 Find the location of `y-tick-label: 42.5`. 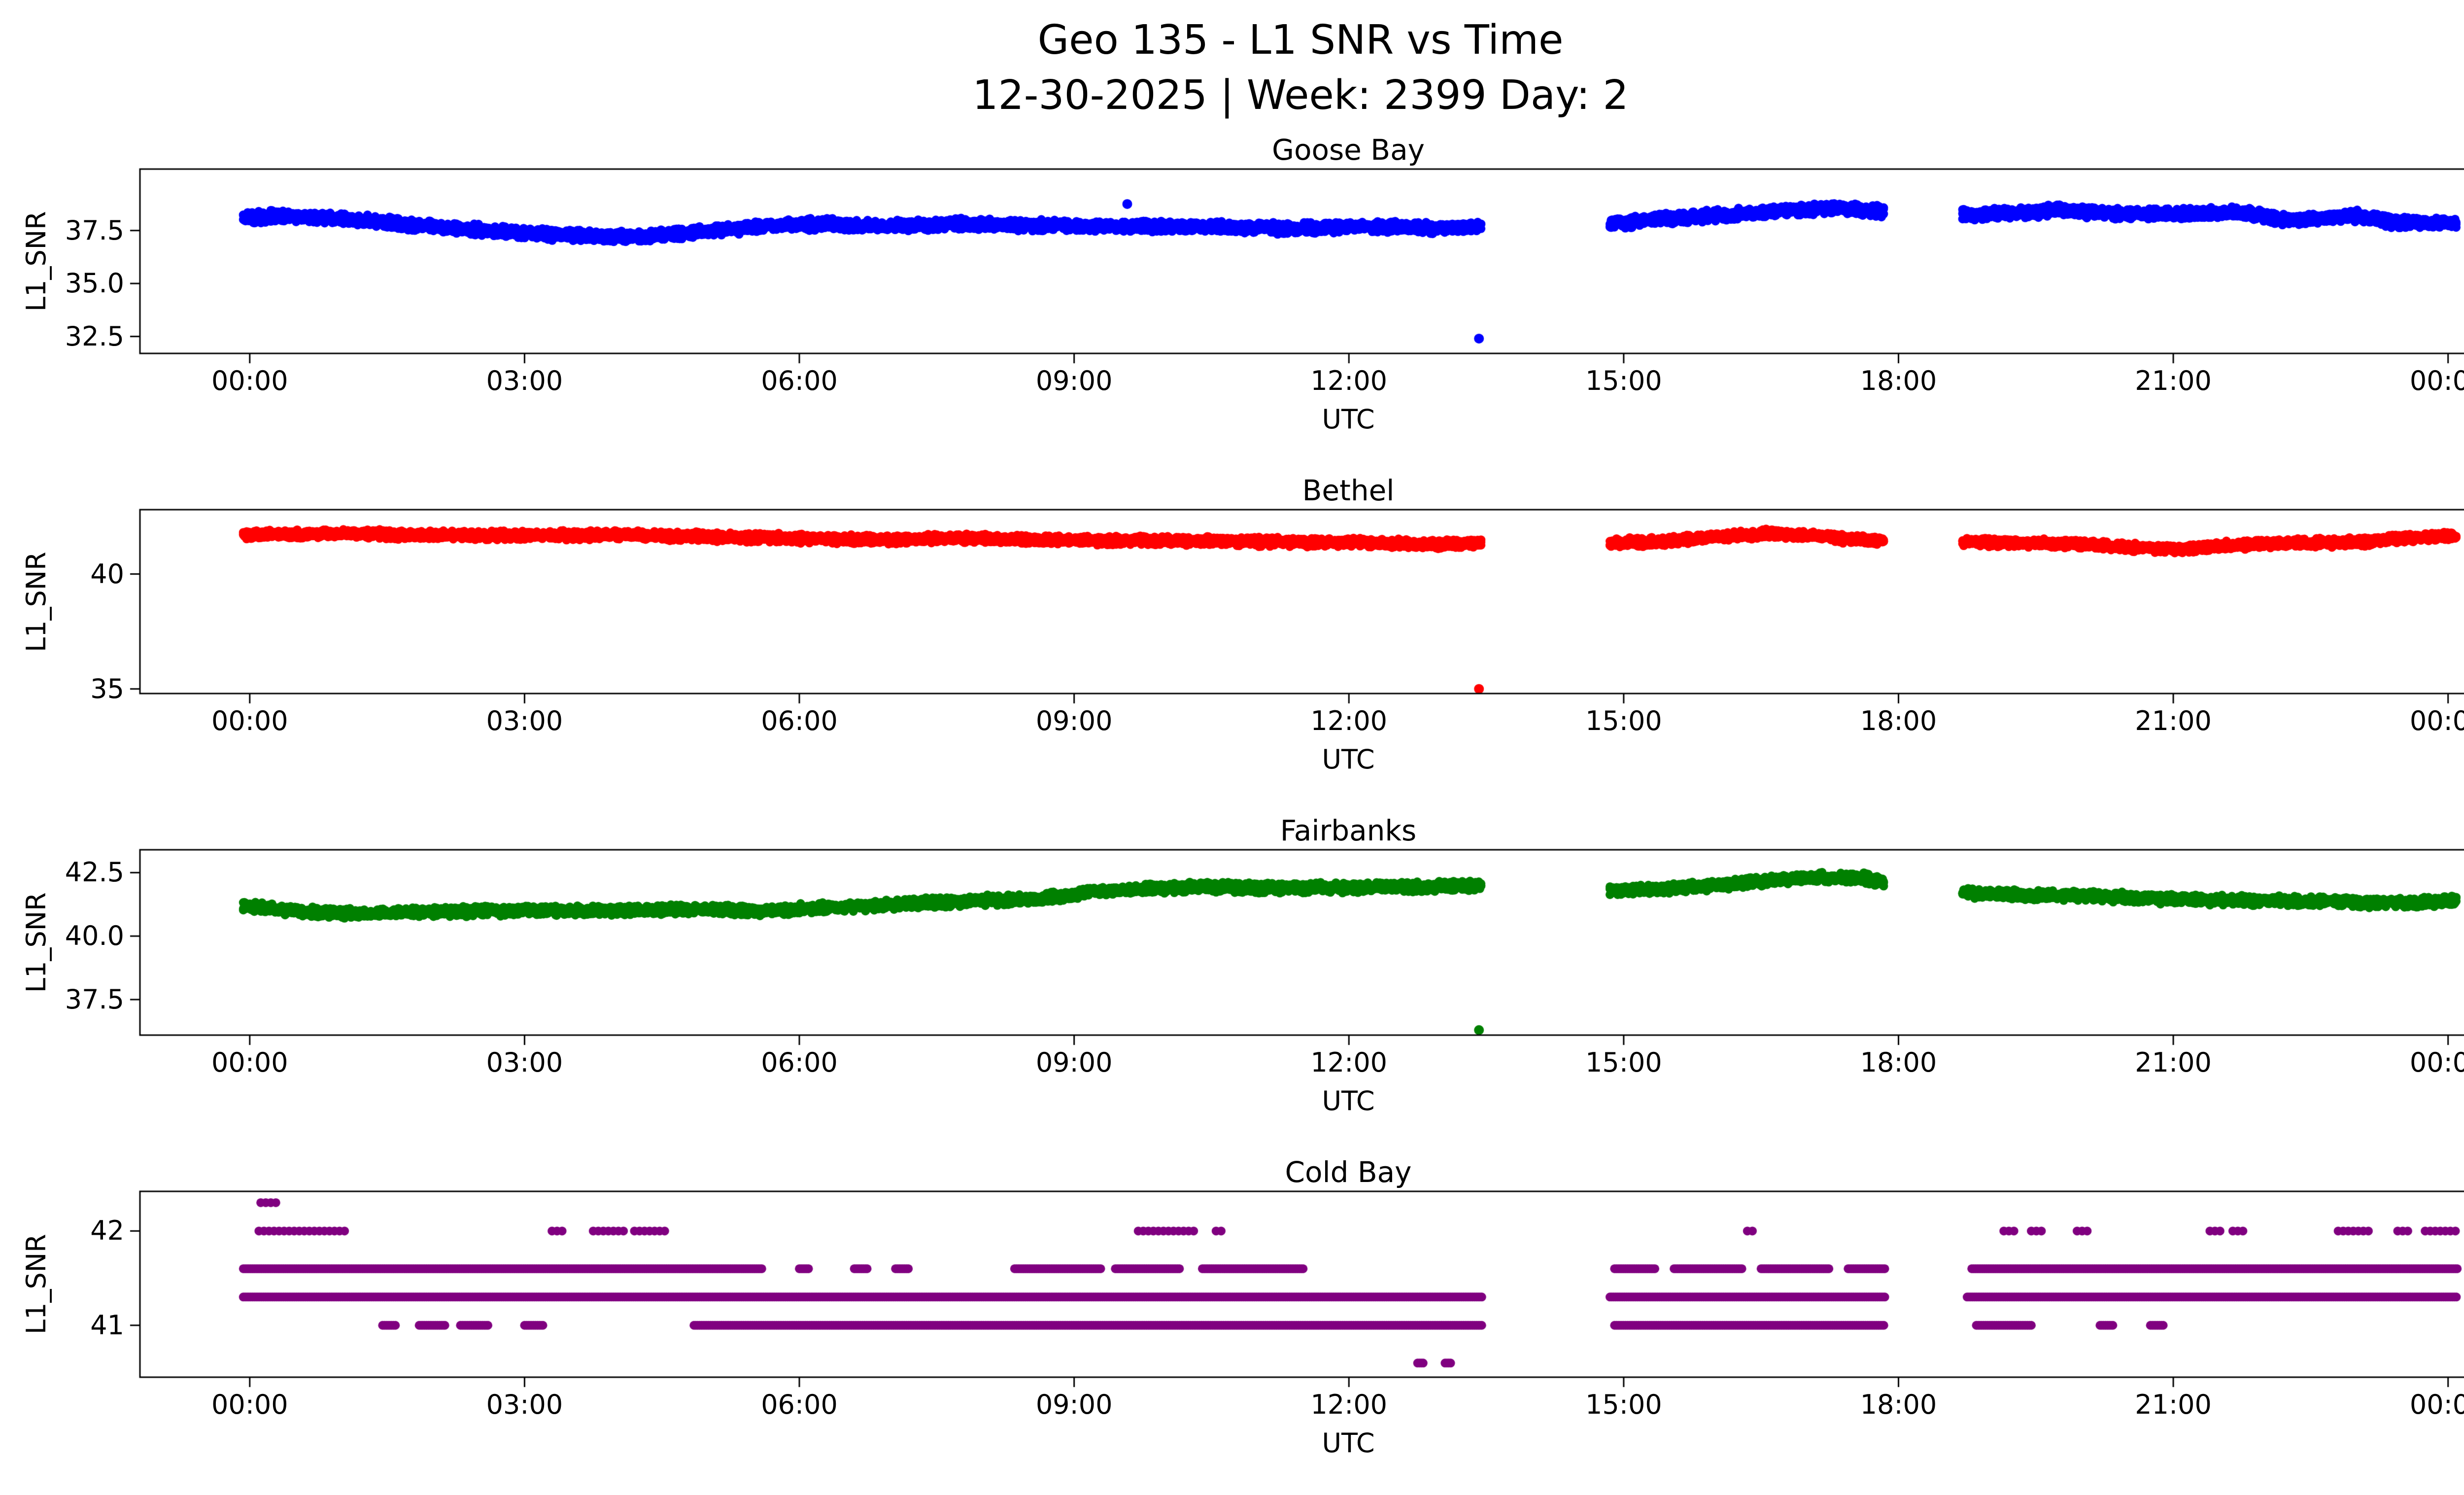

y-tick-label: 42.5 is located at coordinates (94, 872).